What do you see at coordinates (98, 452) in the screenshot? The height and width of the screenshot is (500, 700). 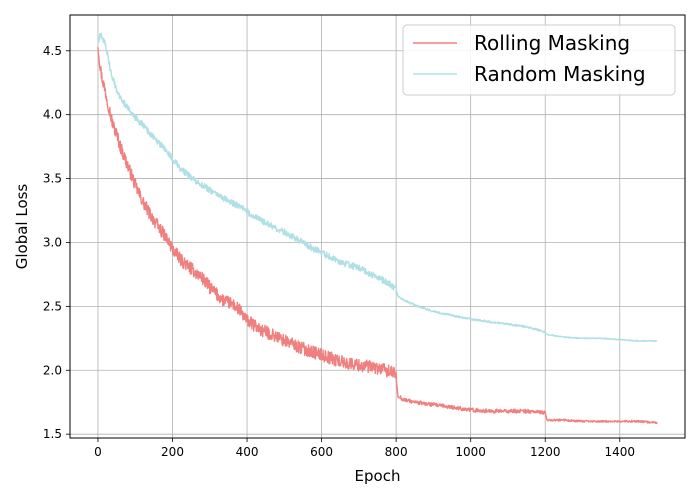 I see `x-tick-label: 0` at bounding box center [98, 452].